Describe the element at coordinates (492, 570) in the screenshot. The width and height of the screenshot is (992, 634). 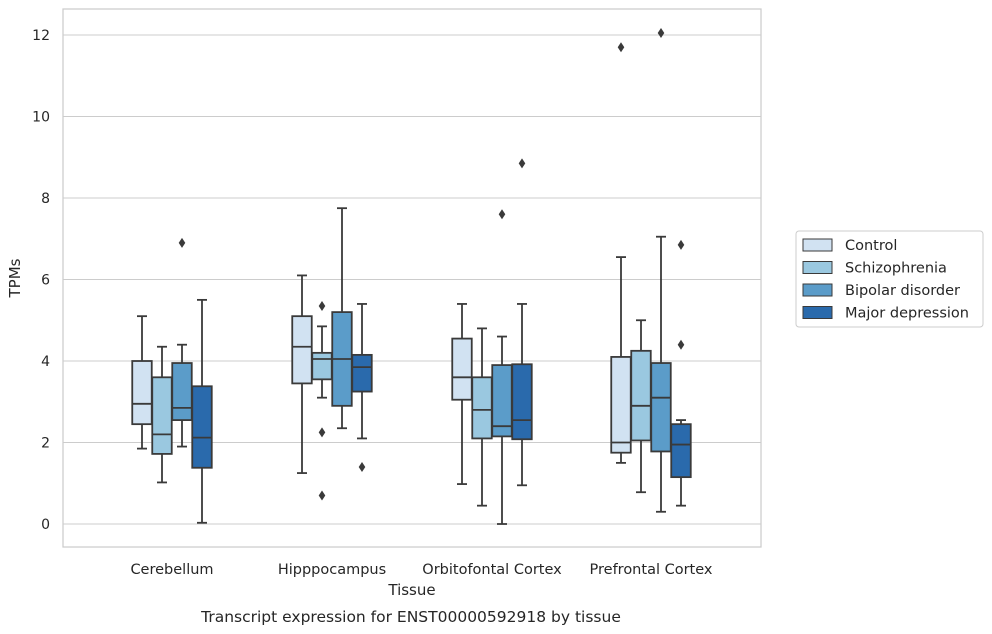
I see `x-tick-label: Orbitofontal Cortex` at that location.